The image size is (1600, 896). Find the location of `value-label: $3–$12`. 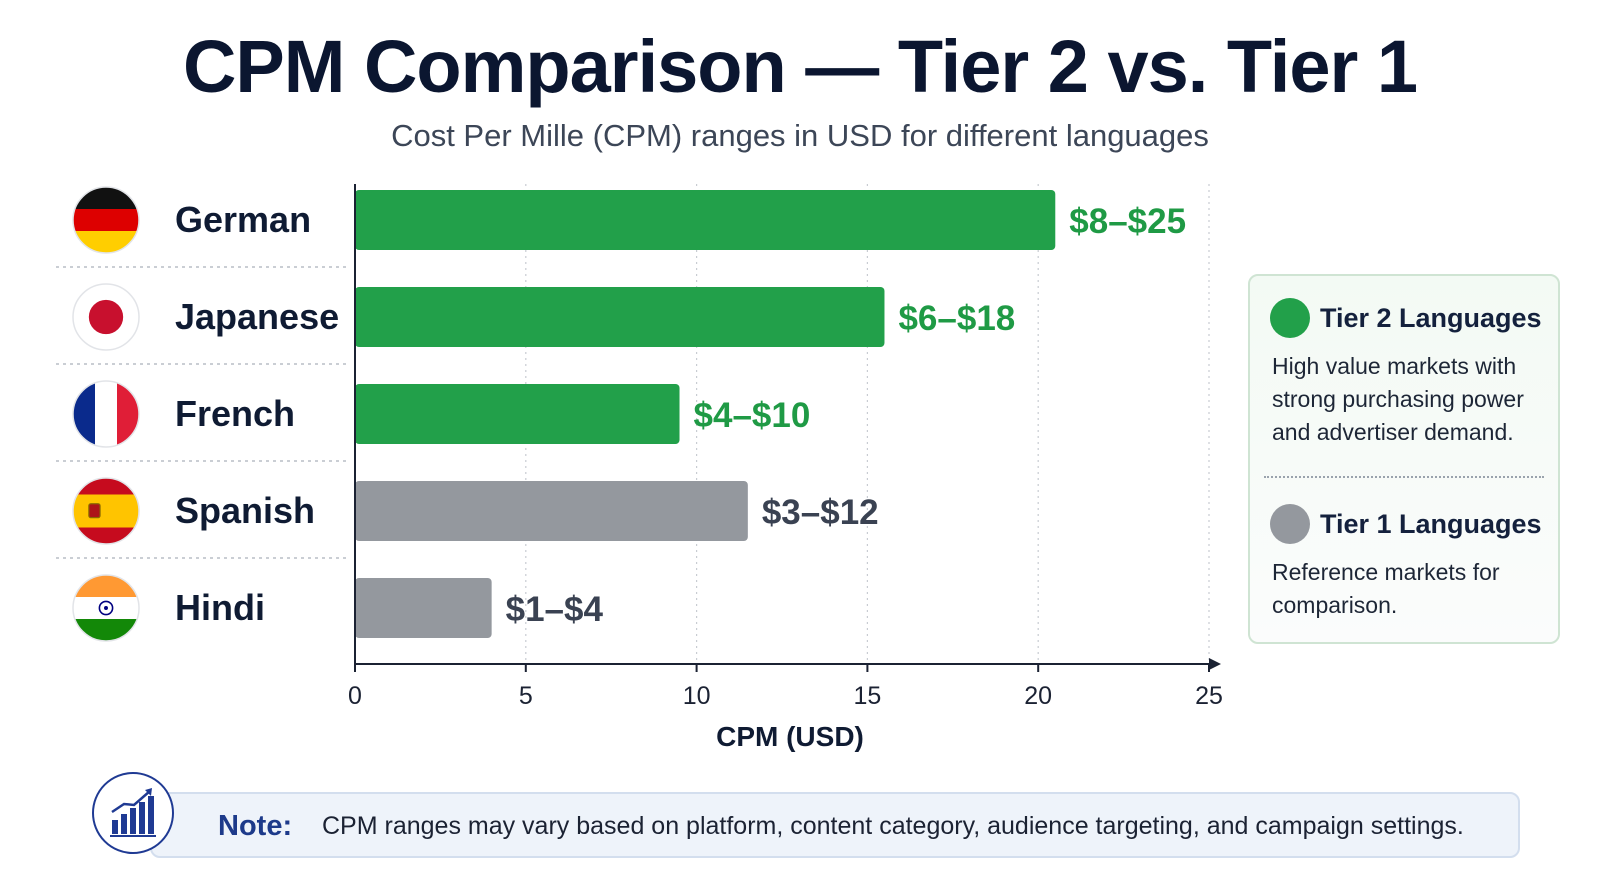

value-label: $3–$12 is located at coordinates (820, 512).